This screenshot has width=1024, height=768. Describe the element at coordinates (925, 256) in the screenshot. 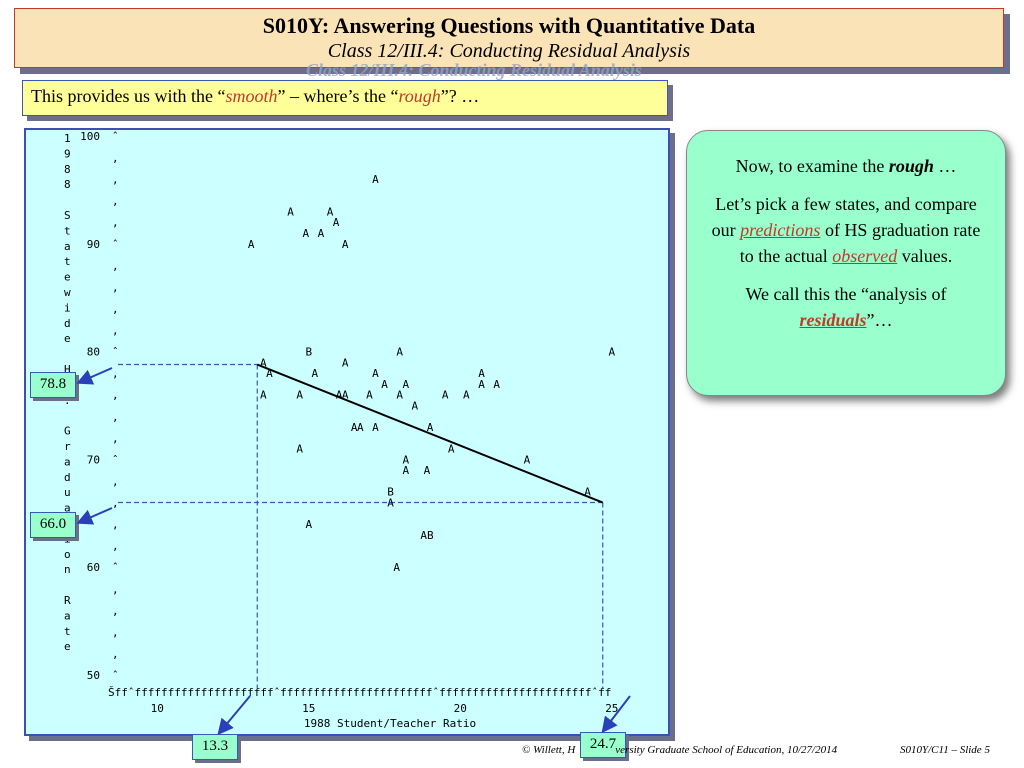

I see `explanation-text: values.` at that location.